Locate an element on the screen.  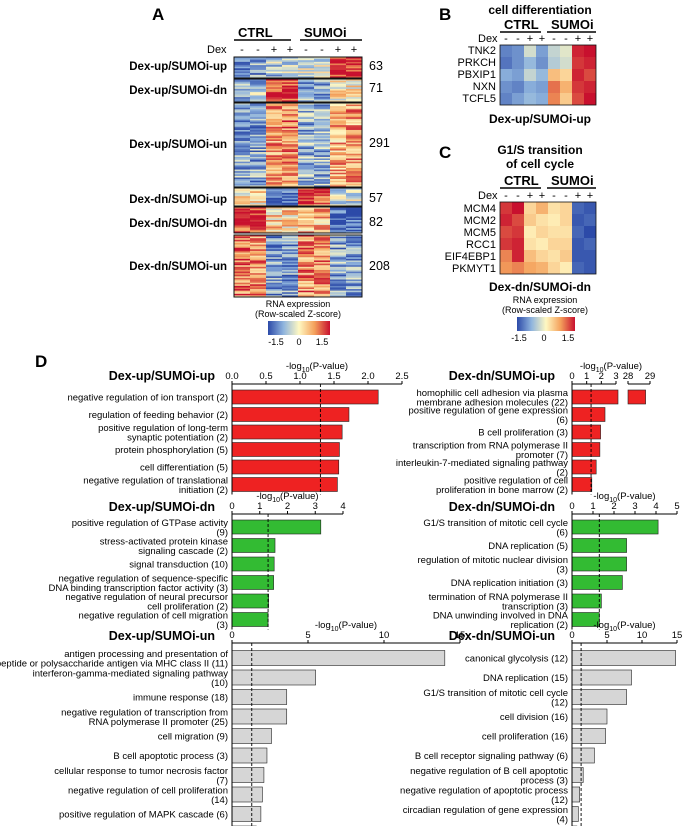
panel-label-d: D is located at coordinates (41, 361).